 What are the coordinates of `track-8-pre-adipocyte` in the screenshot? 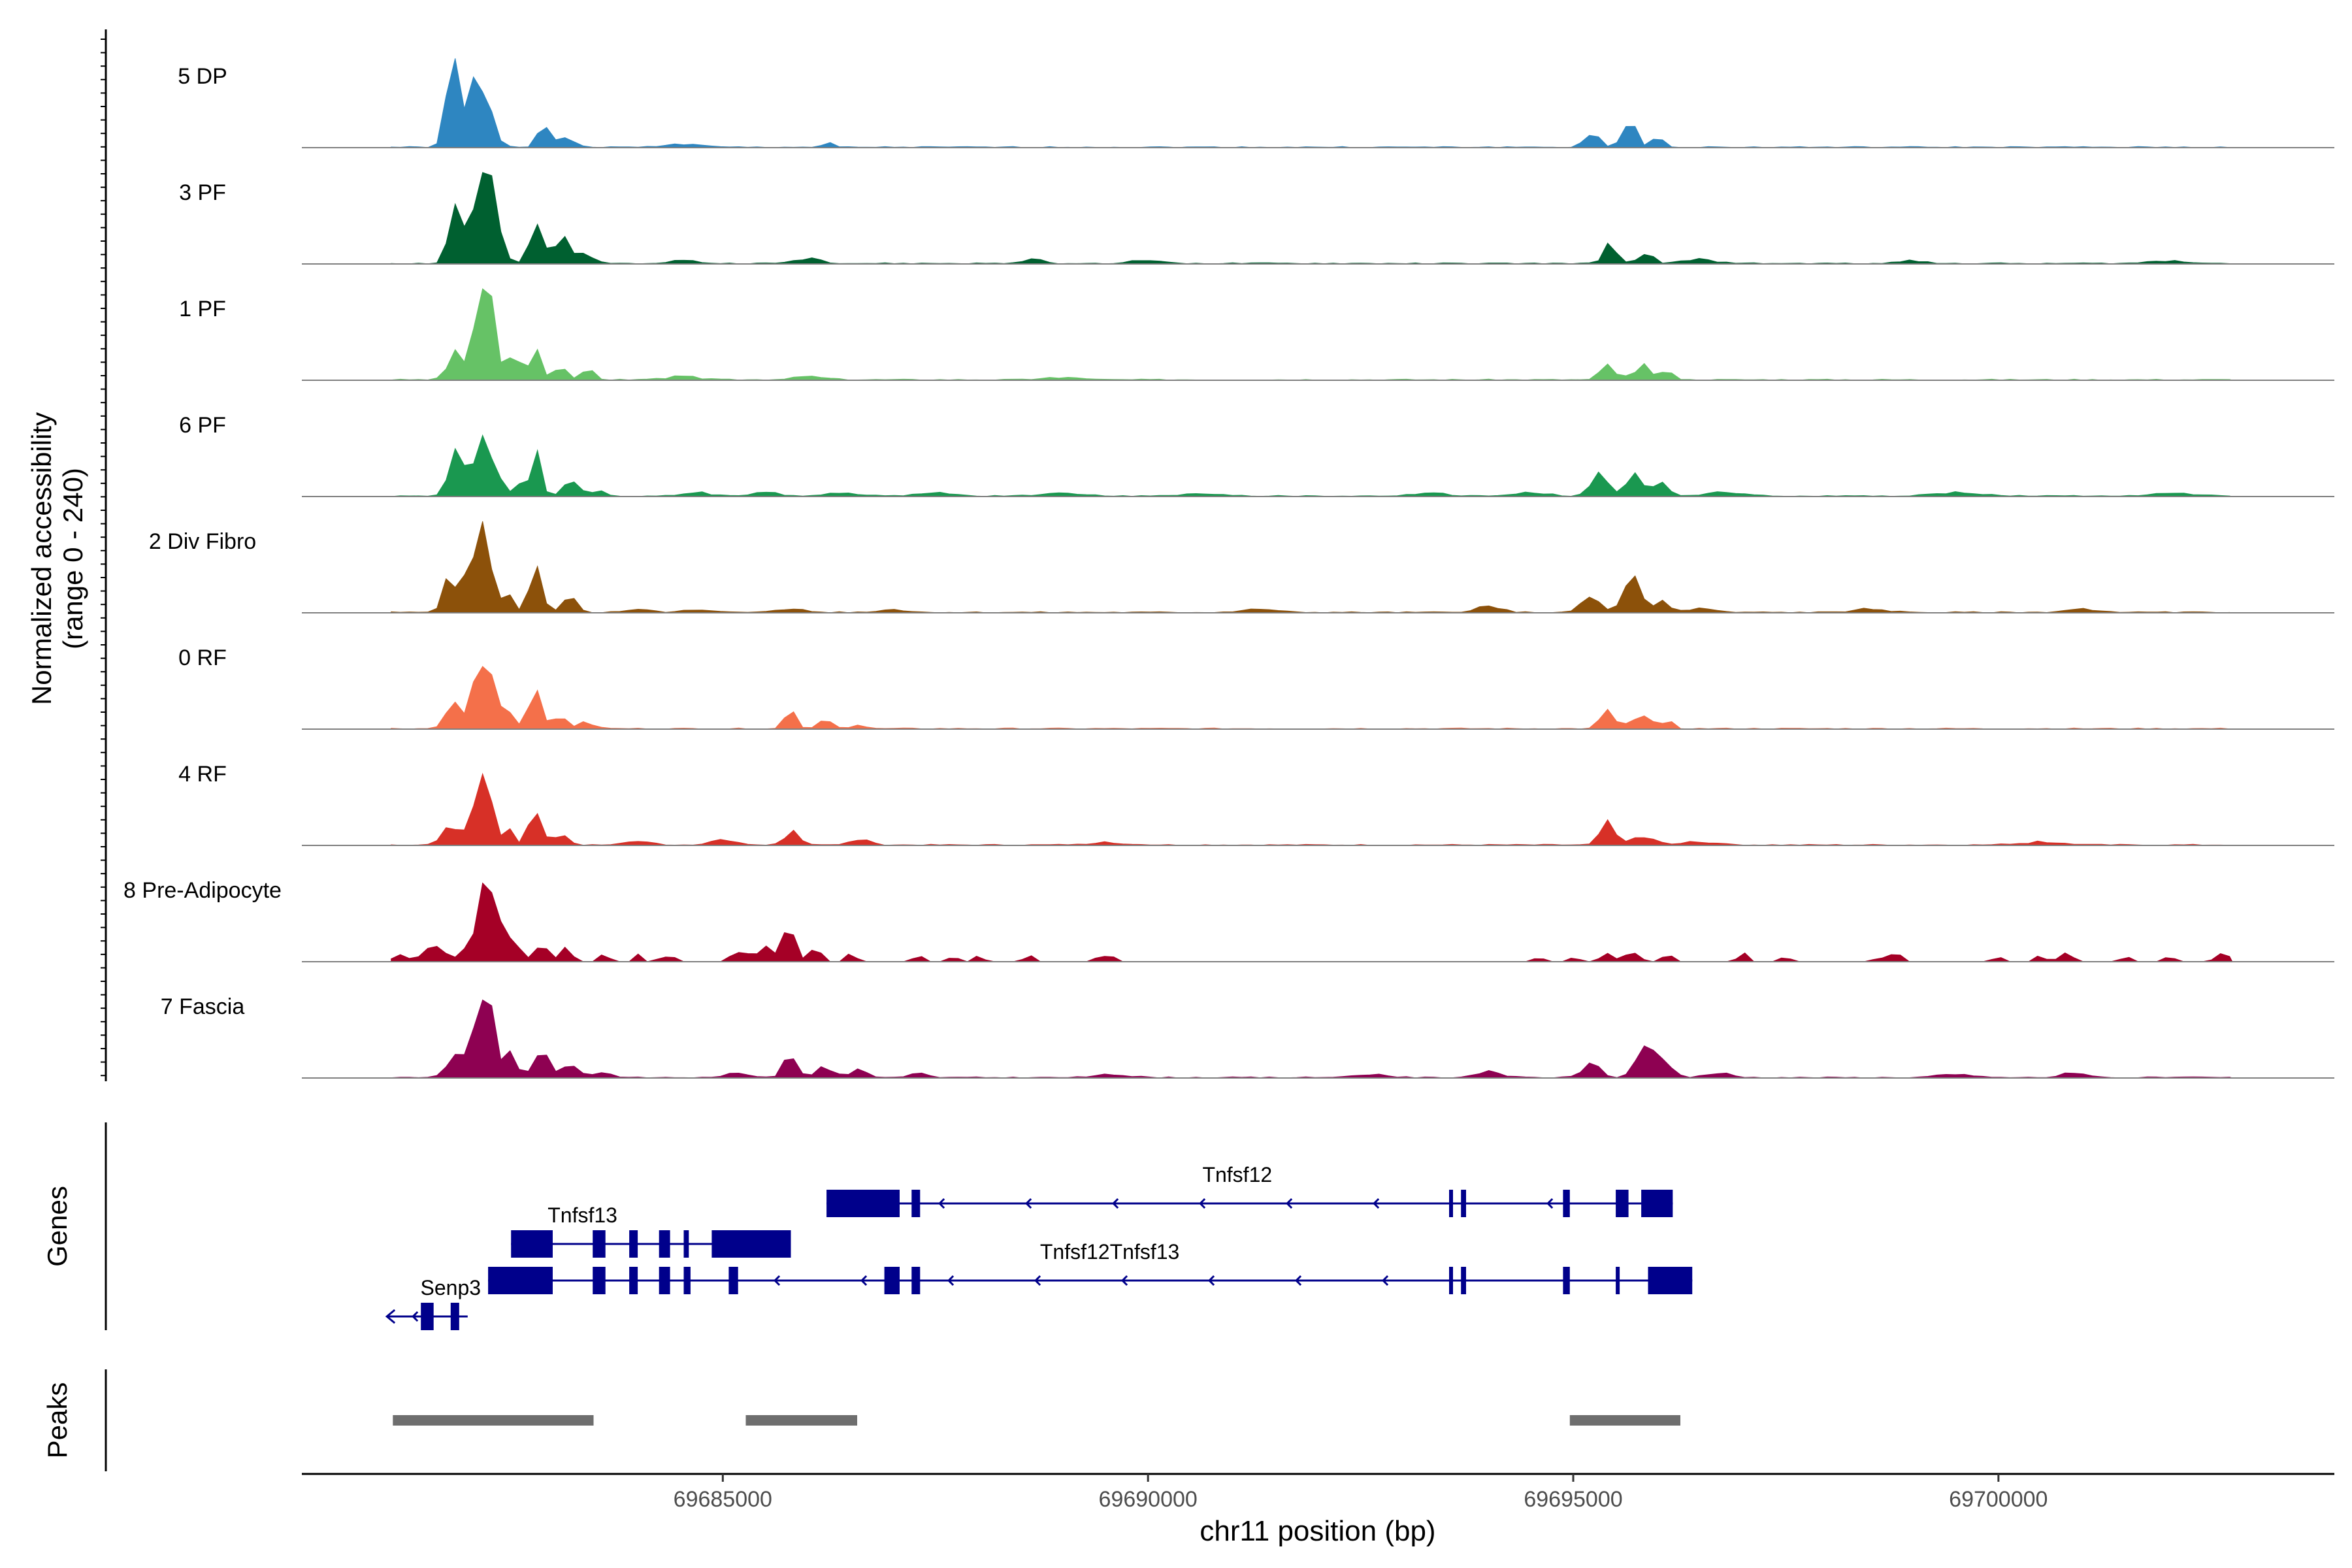 It's located at (1318, 922).